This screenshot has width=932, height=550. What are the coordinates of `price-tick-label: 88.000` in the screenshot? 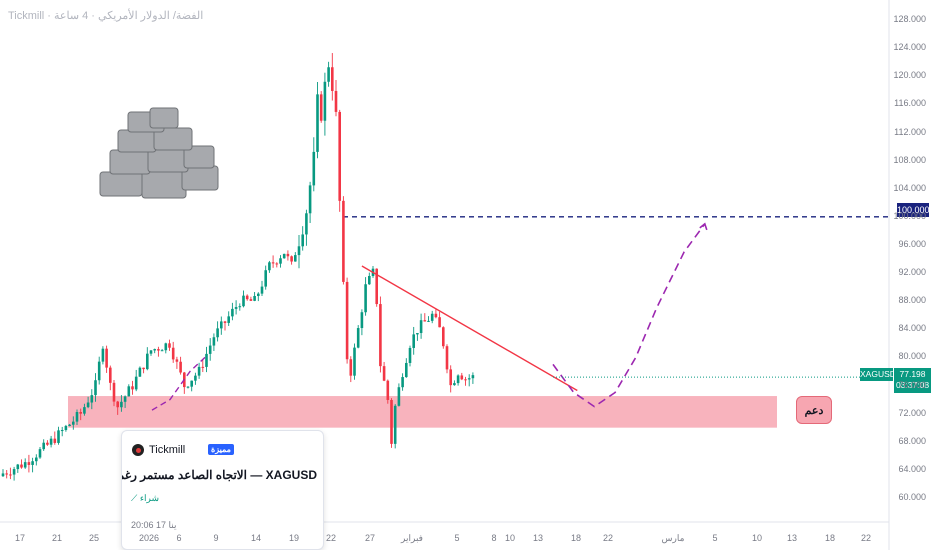 It's located at (912, 300).